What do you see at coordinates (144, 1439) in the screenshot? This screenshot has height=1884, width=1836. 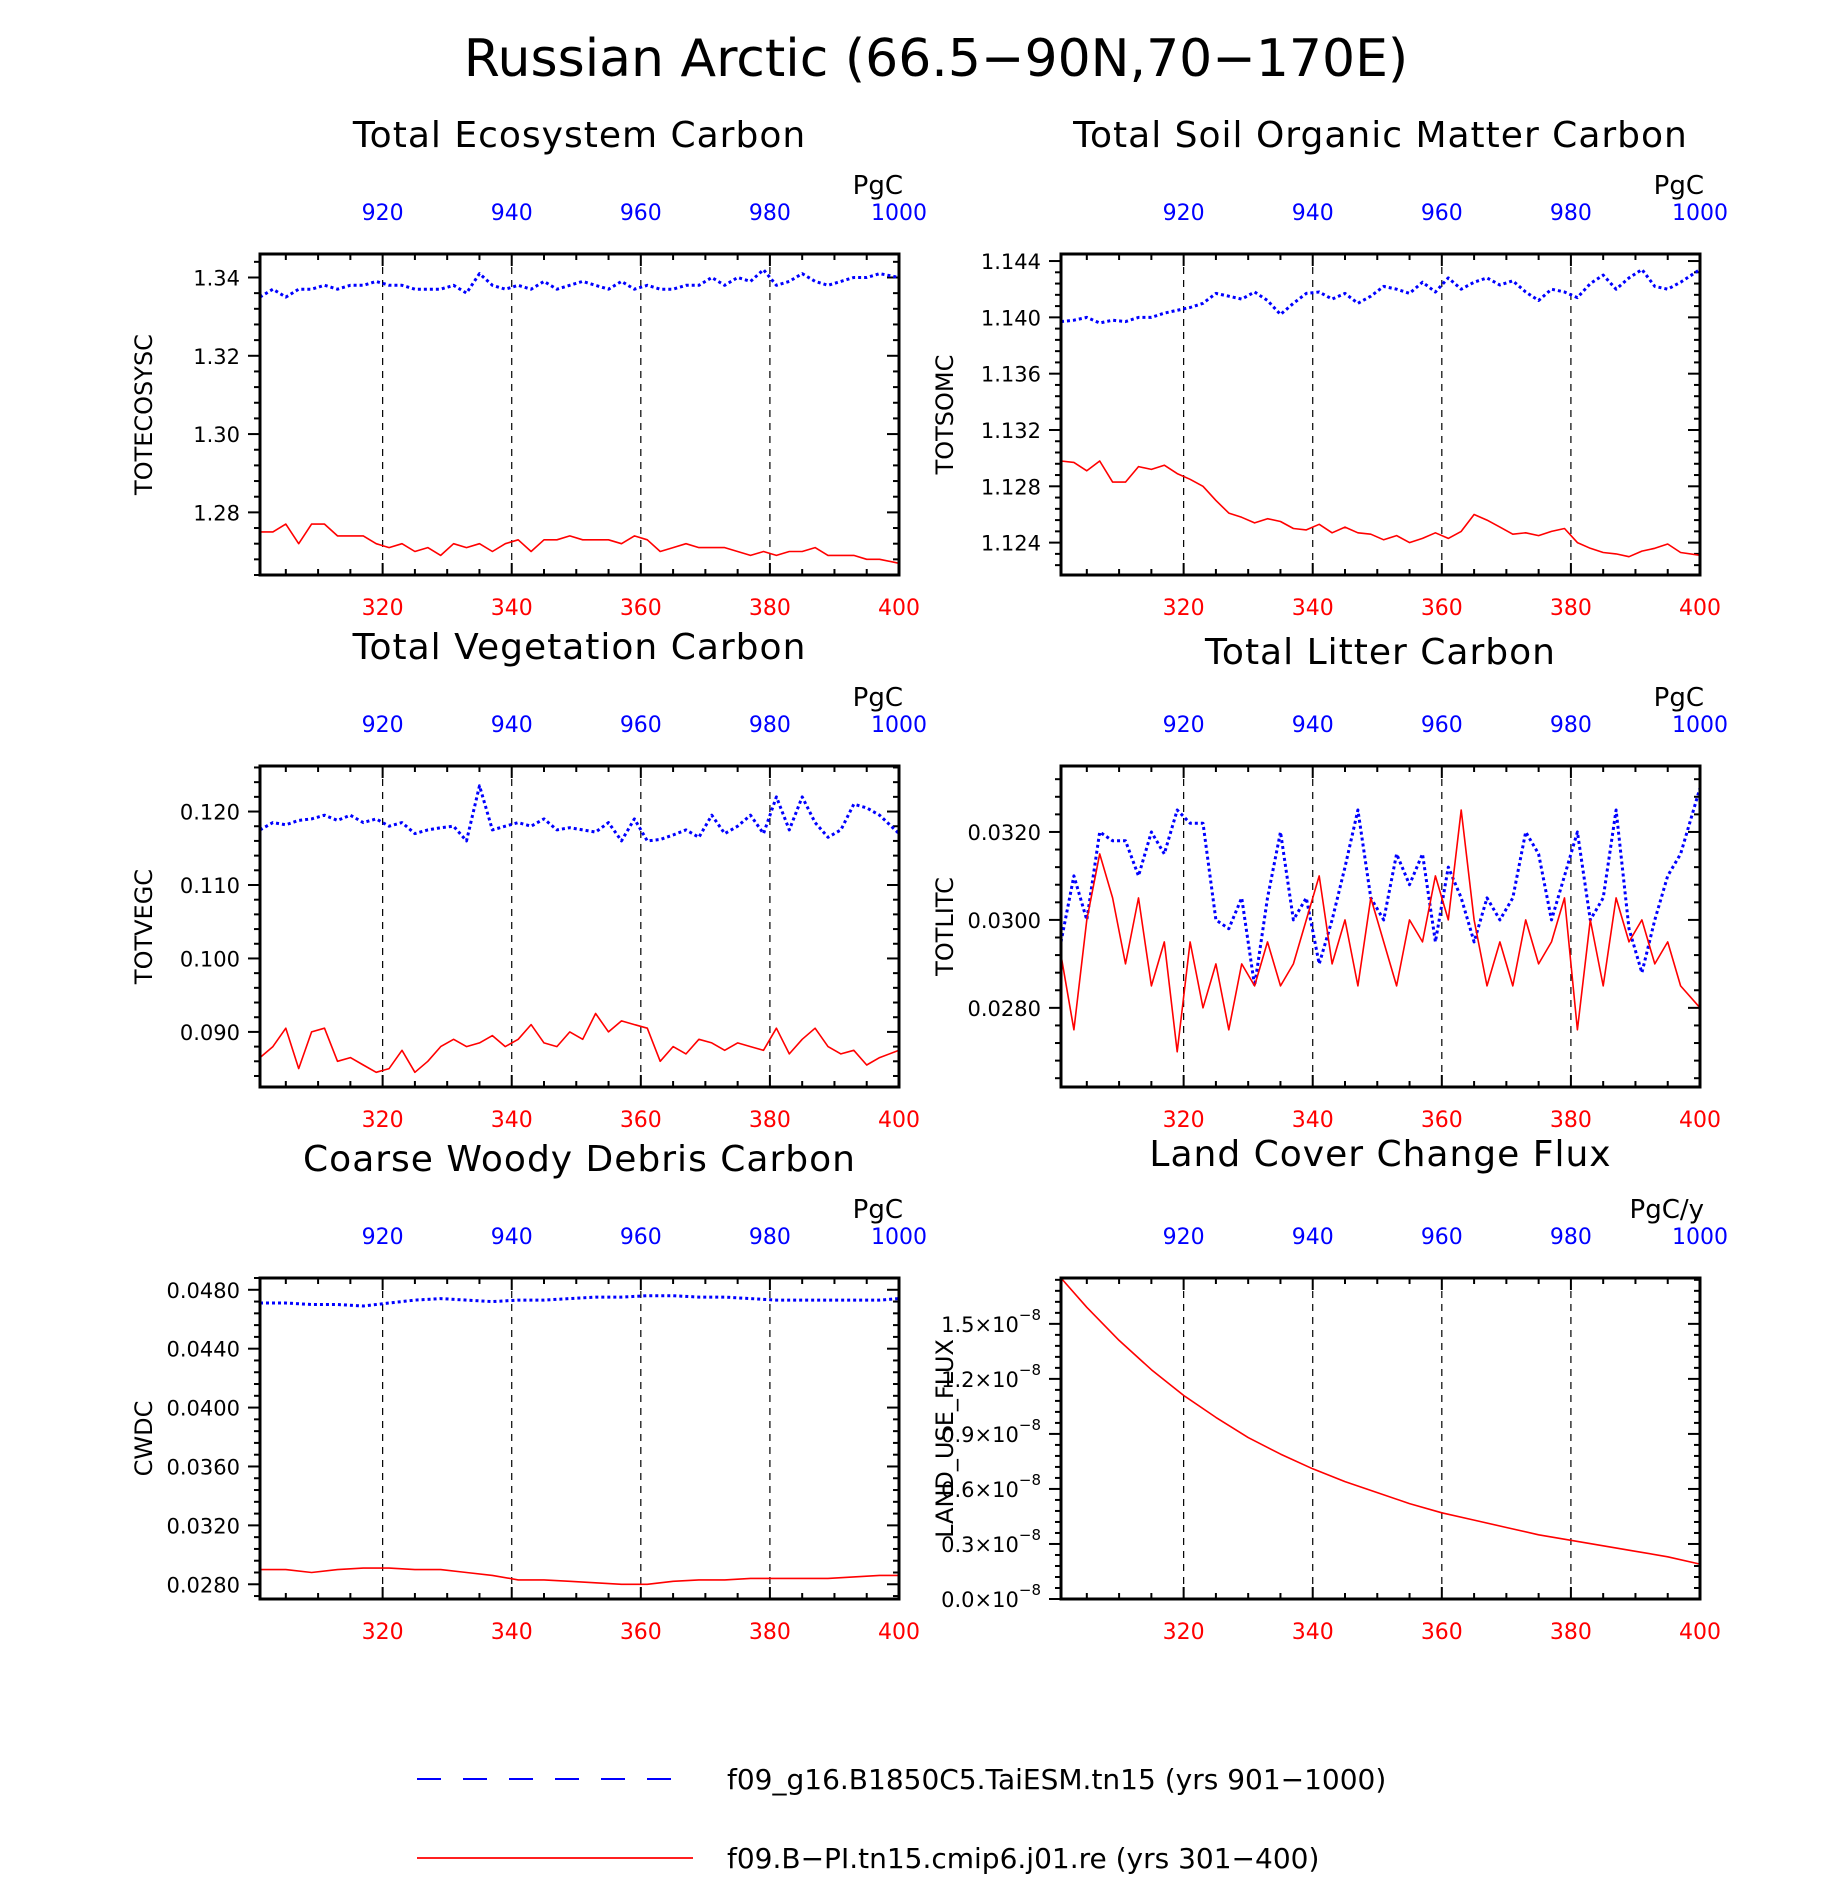 I see `y-axis-label: CWDC` at bounding box center [144, 1439].